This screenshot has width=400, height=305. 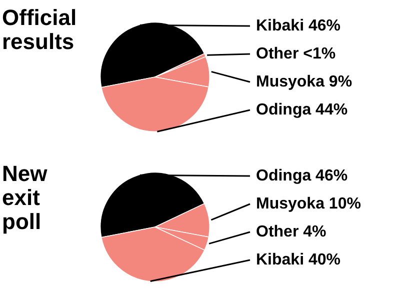 What do you see at coordinates (298, 259) in the screenshot?
I see `slice-label: Kibaki 40%` at bounding box center [298, 259].